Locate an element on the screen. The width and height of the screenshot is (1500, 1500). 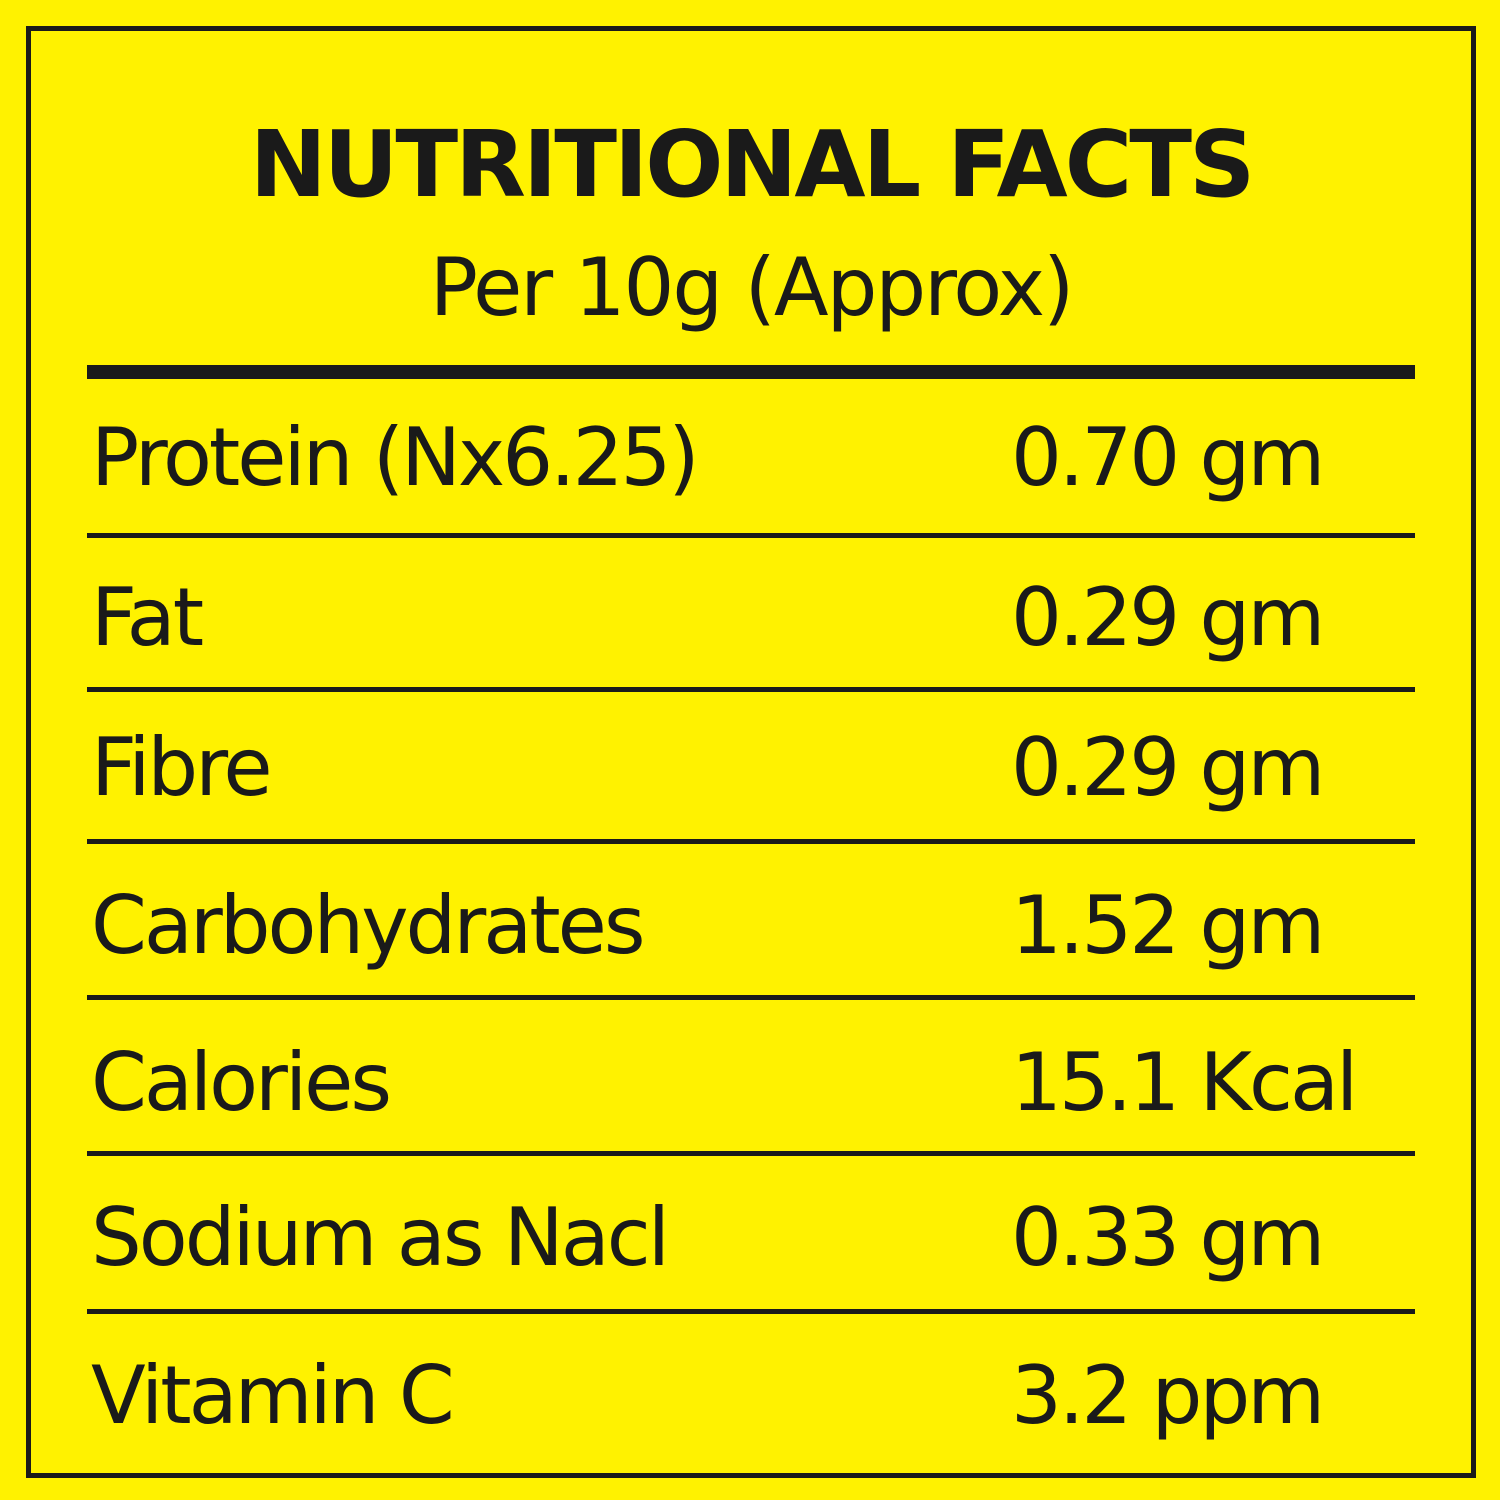
subtitle: Per 10g (Approx) is located at coordinates (752, 287).